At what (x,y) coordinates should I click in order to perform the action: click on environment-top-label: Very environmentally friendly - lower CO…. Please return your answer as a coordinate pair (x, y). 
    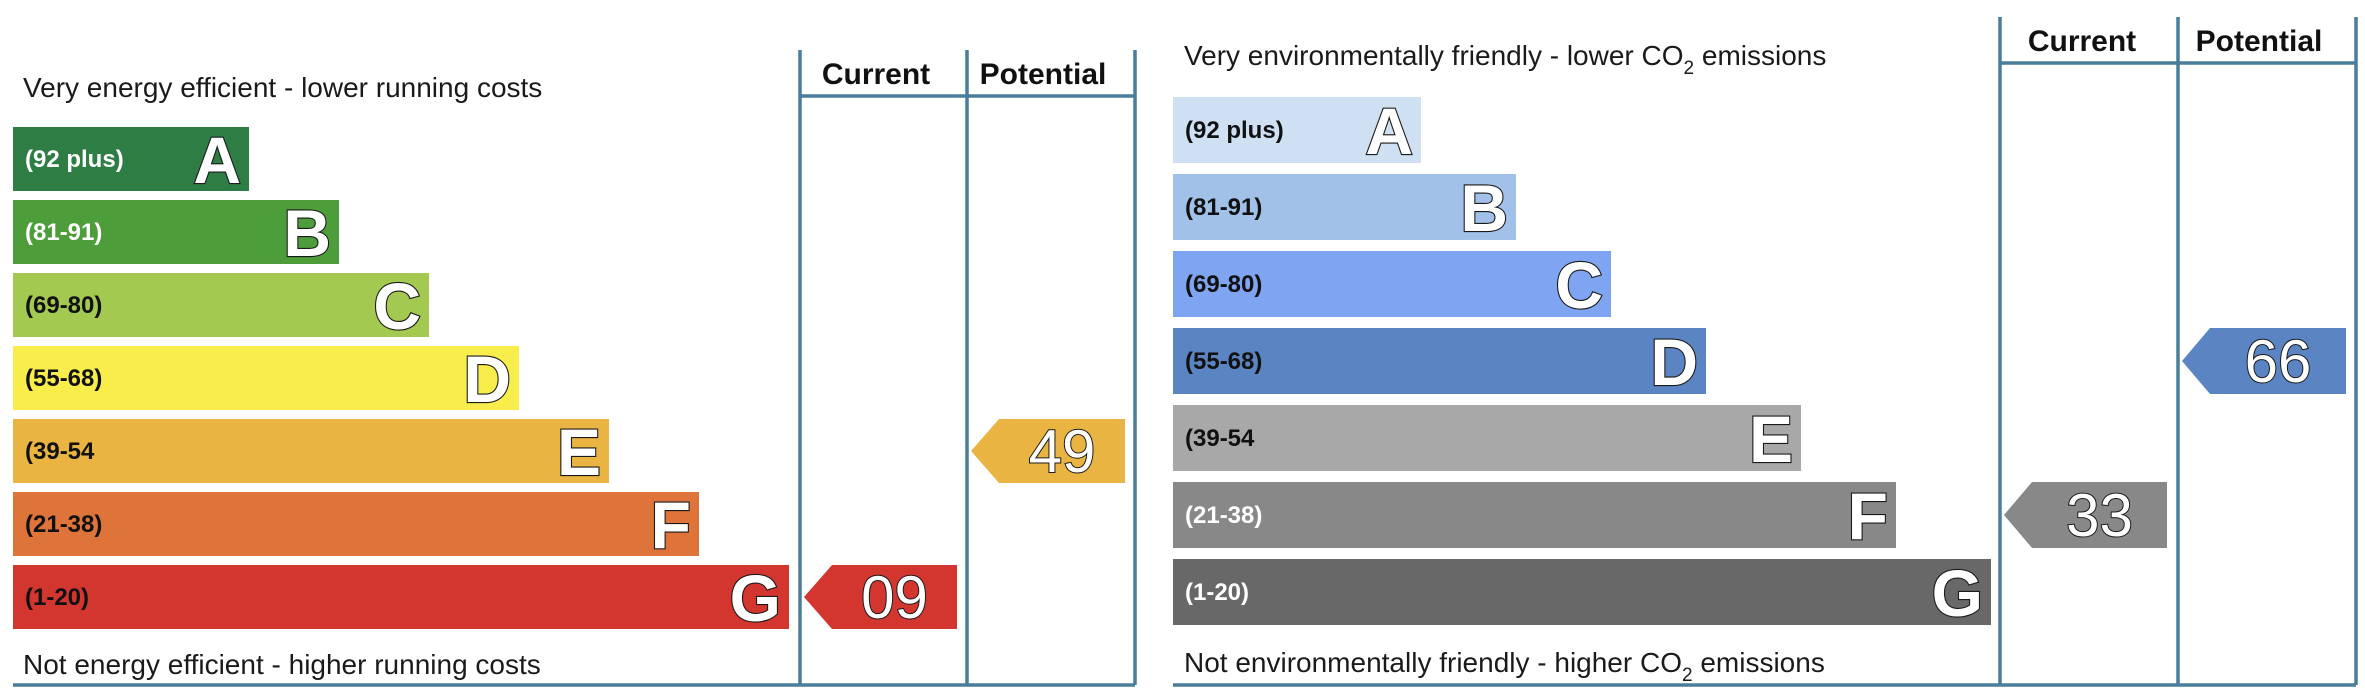
    Looking at the image, I should click on (1505, 59).